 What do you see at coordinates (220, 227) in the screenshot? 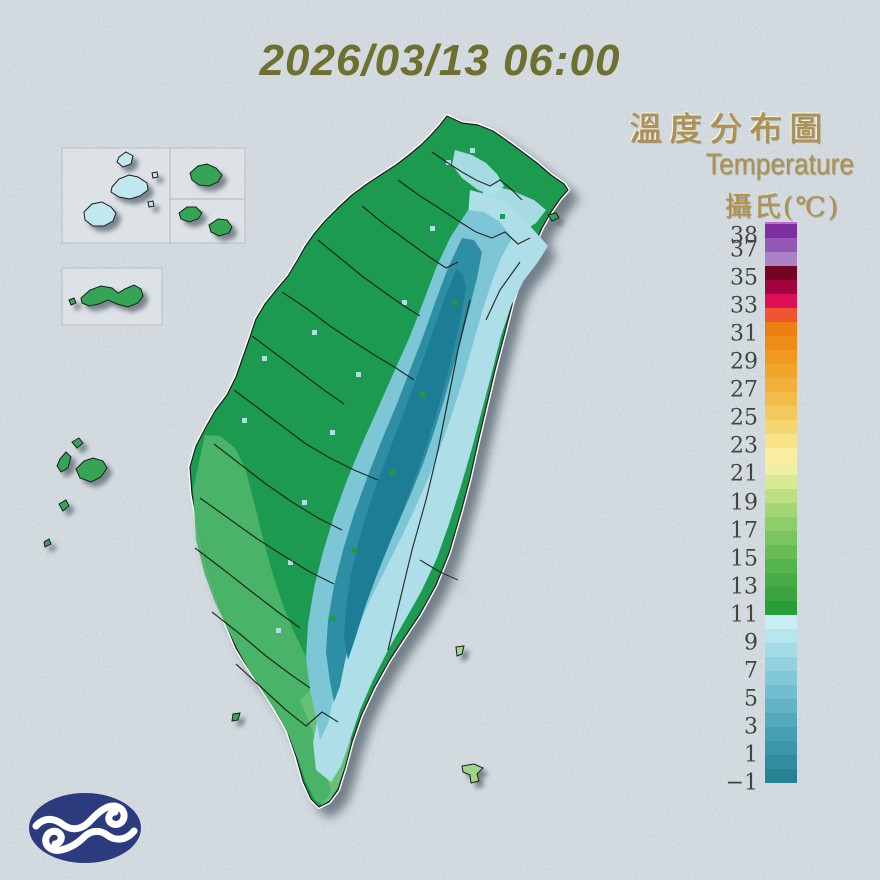
I see `xiju-island` at bounding box center [220, 227].